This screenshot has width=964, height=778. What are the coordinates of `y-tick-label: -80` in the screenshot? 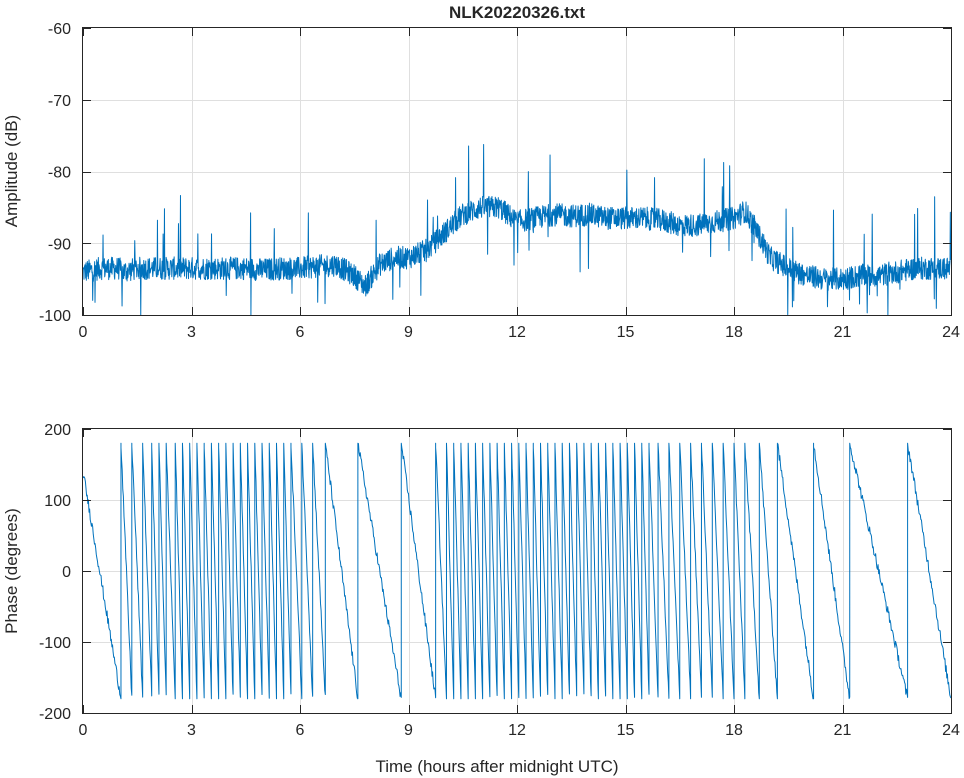 It's located at (59, 173).